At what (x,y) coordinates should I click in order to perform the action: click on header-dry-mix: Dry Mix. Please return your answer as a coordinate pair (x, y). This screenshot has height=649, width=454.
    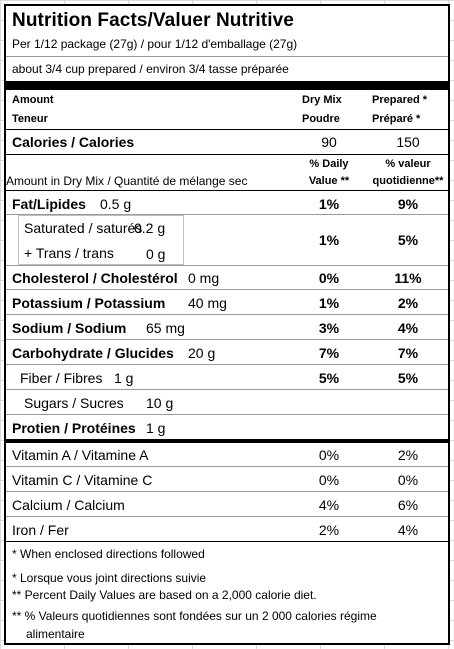
    Looking at the image, I should click on (322, 100).